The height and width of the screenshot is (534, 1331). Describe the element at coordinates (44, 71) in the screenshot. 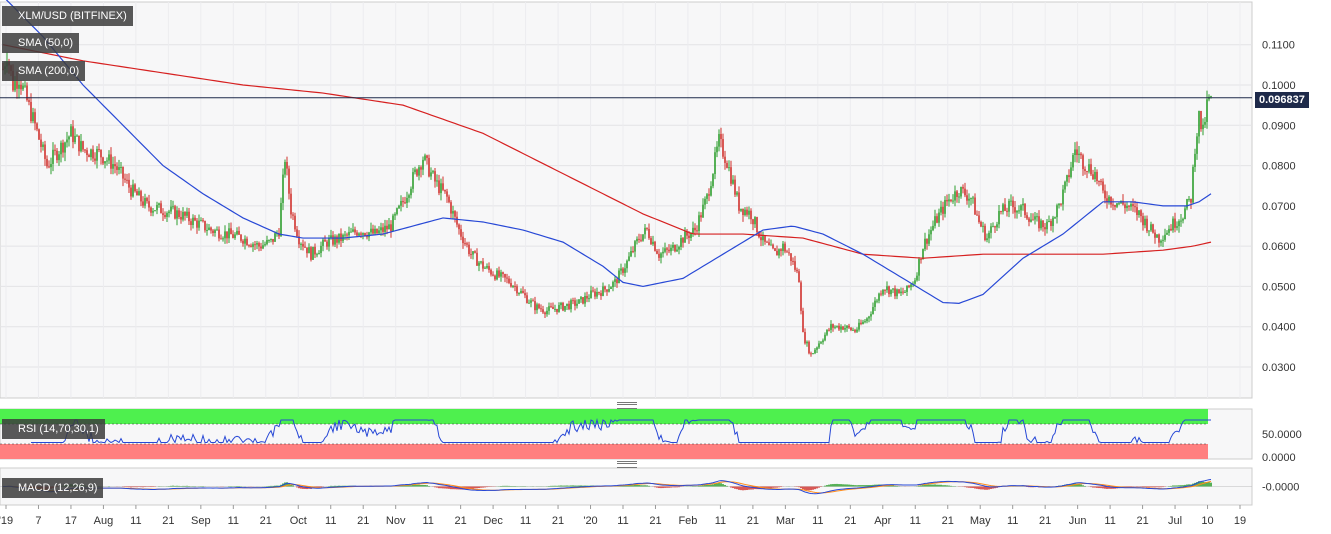

I see `sma200-label: SMA (200,0)` at that location.